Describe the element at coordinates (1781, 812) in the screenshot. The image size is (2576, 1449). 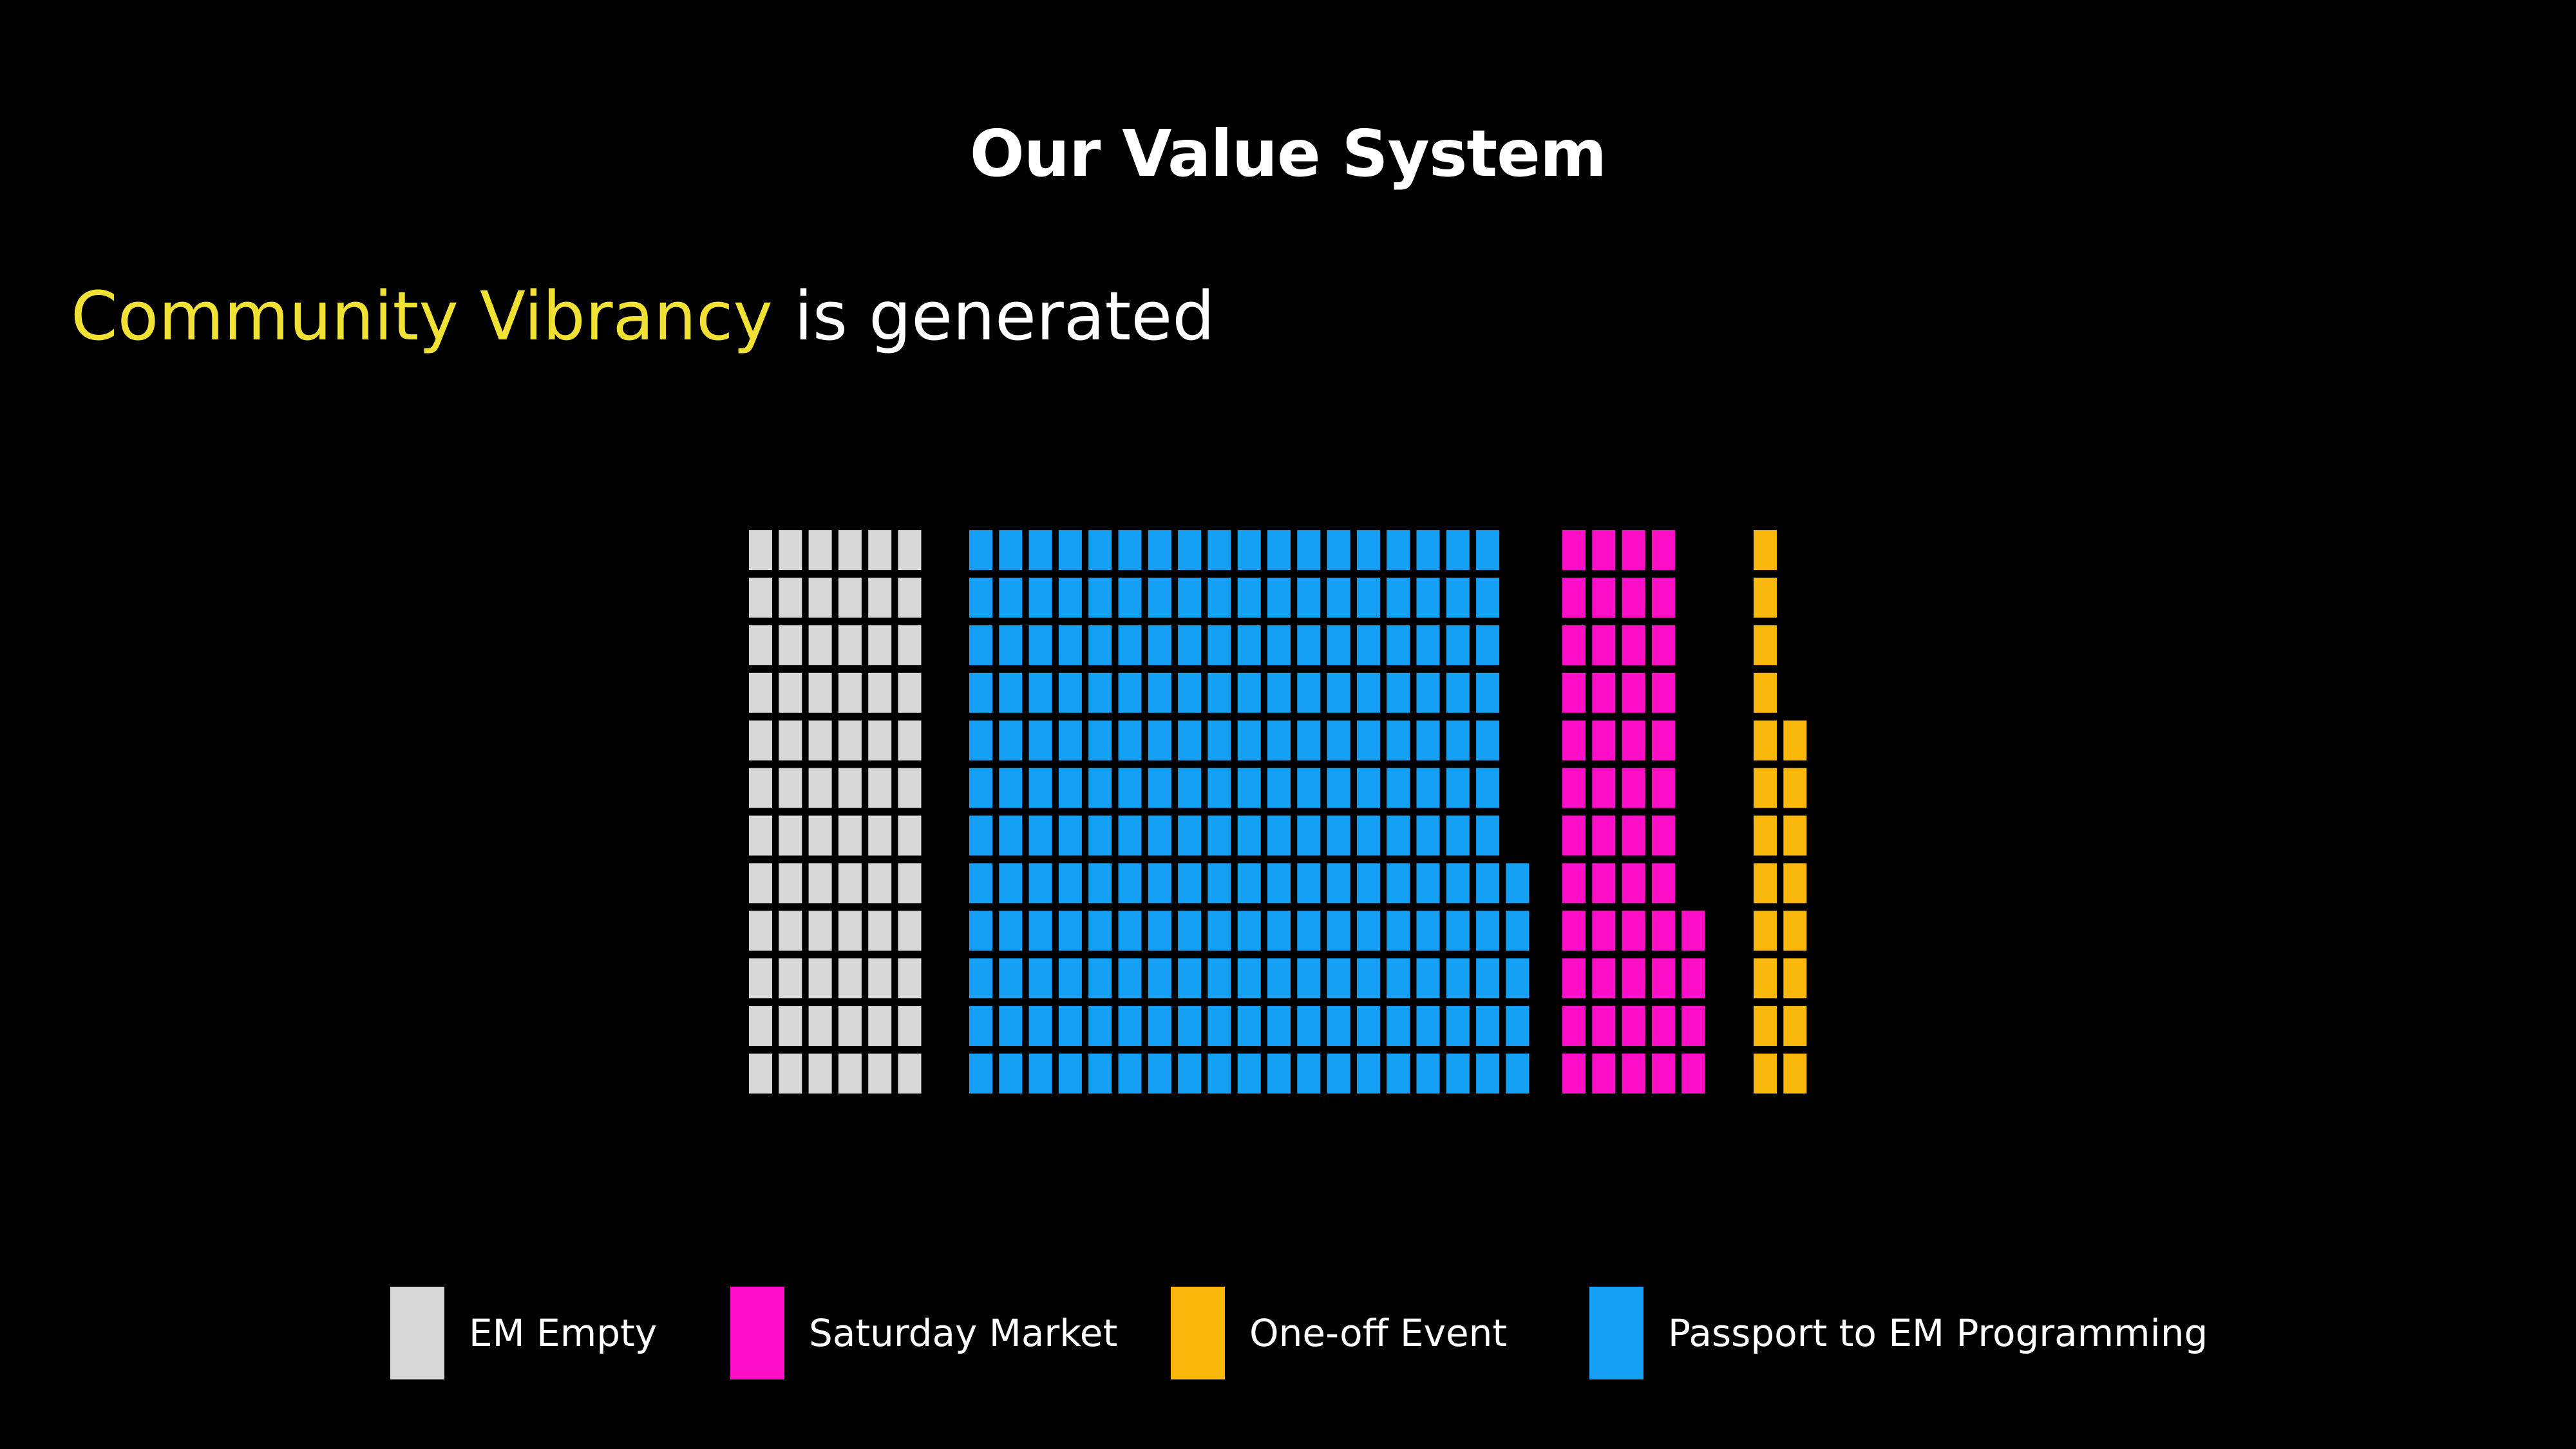
I see `waffle-group-one-off-event` at that location.